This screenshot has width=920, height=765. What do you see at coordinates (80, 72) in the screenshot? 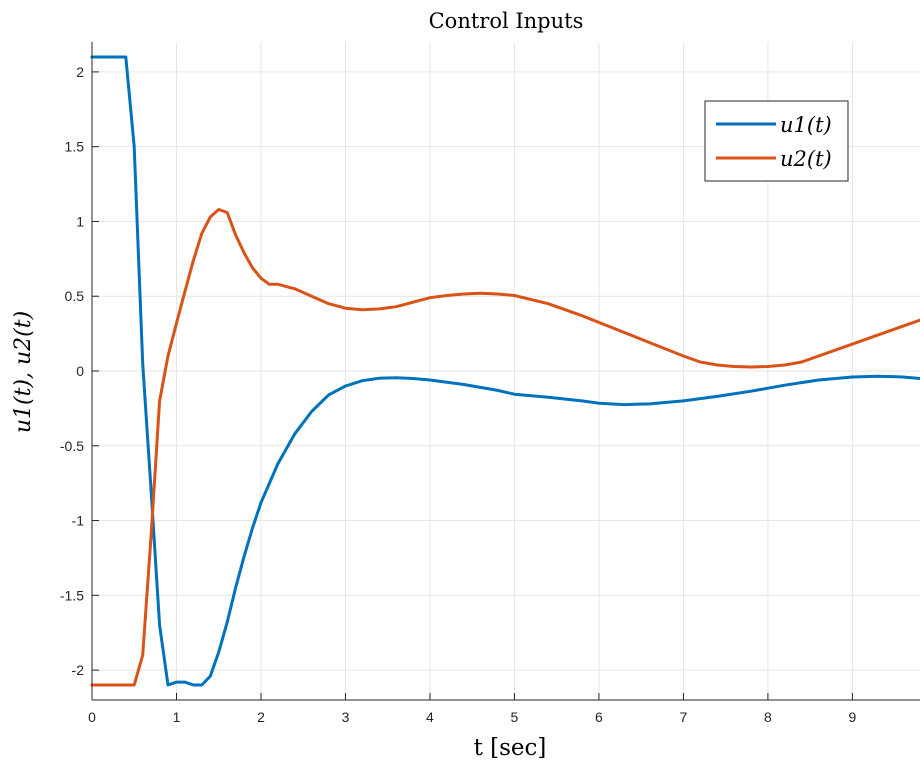
I see `y-tick-label: 2` at bounding box center [80, 72].